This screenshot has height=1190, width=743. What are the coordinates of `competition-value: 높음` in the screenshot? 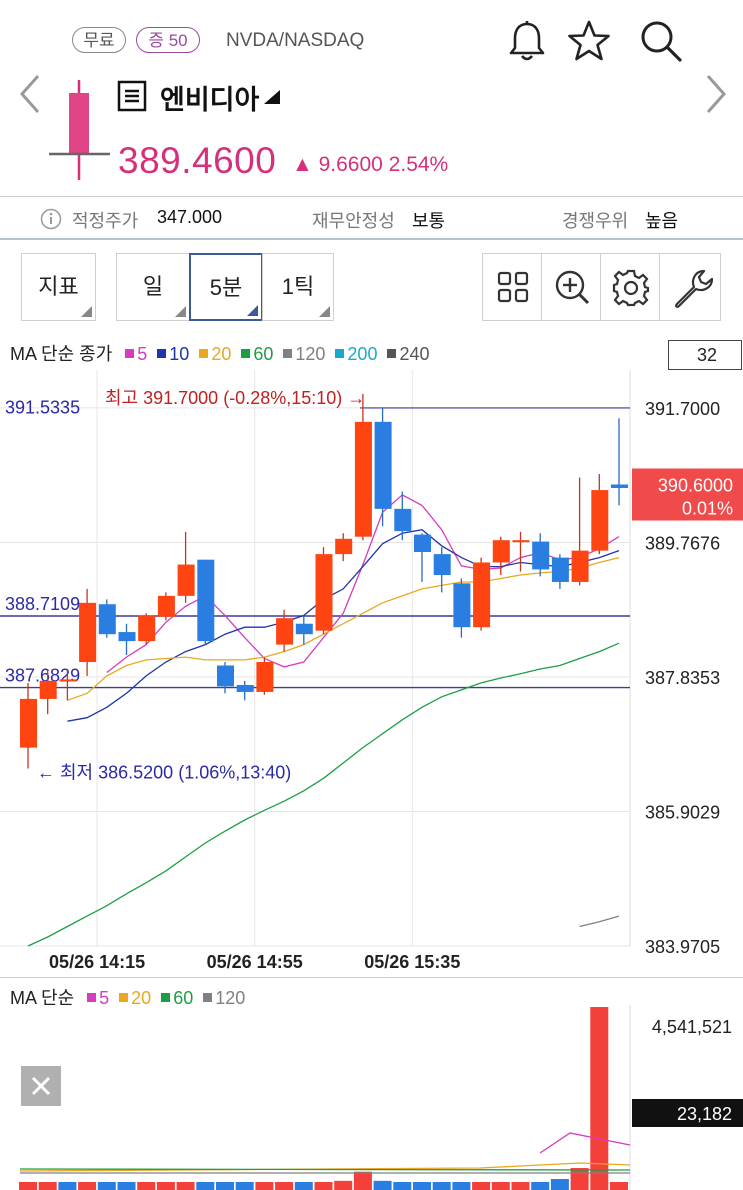 It's located at (662, 221).